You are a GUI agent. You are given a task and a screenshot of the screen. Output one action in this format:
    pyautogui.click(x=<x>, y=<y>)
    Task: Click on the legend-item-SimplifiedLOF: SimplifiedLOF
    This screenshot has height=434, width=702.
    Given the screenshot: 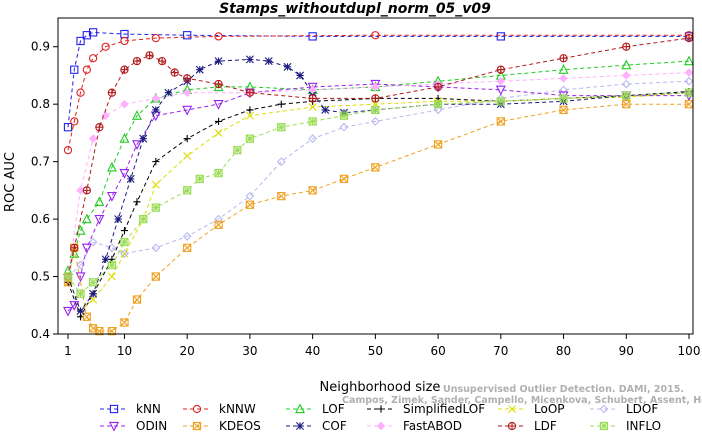 What is the action you would take?
    pyautogui.click(x=426, y=409)
    